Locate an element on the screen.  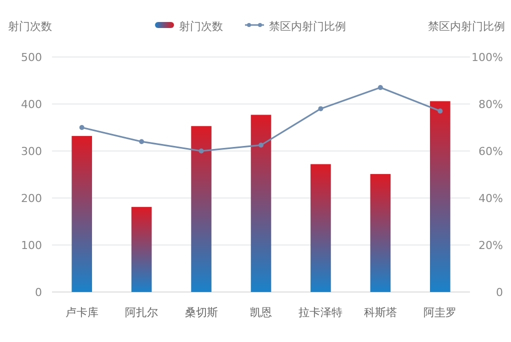
x-tick-label: 卢卡库 is located at coordinates (81, 312).